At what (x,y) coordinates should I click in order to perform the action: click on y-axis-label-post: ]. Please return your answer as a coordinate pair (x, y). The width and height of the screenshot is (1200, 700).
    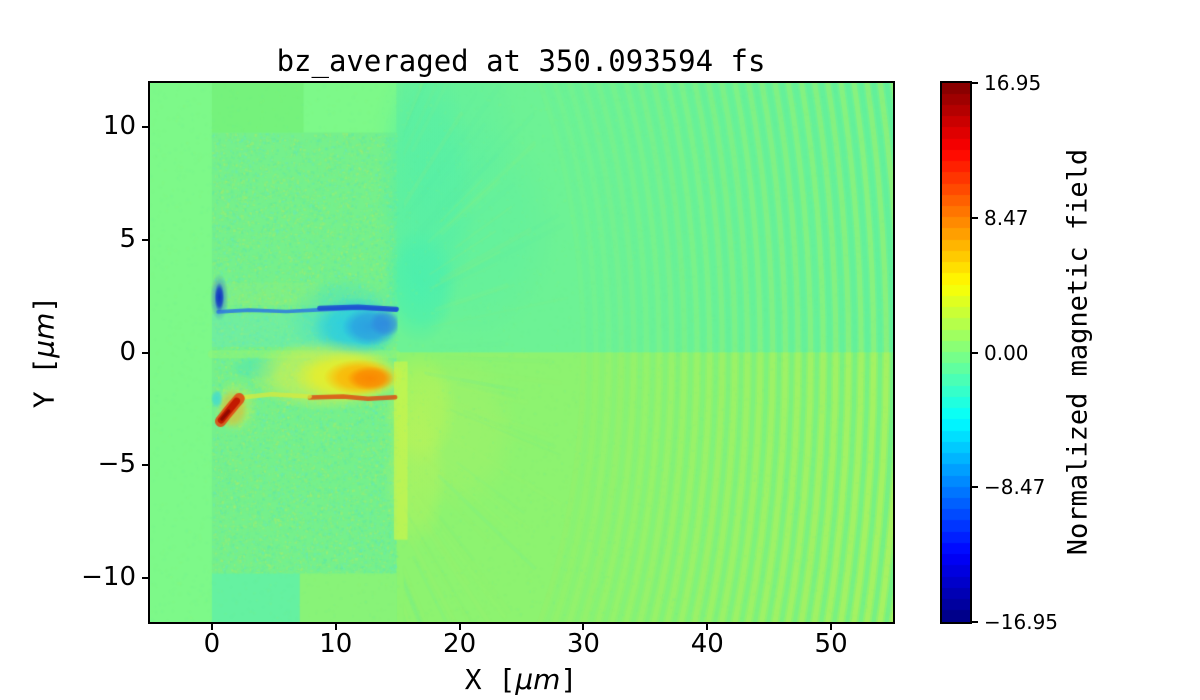
    Looking at the image, I should click on (44, 304).